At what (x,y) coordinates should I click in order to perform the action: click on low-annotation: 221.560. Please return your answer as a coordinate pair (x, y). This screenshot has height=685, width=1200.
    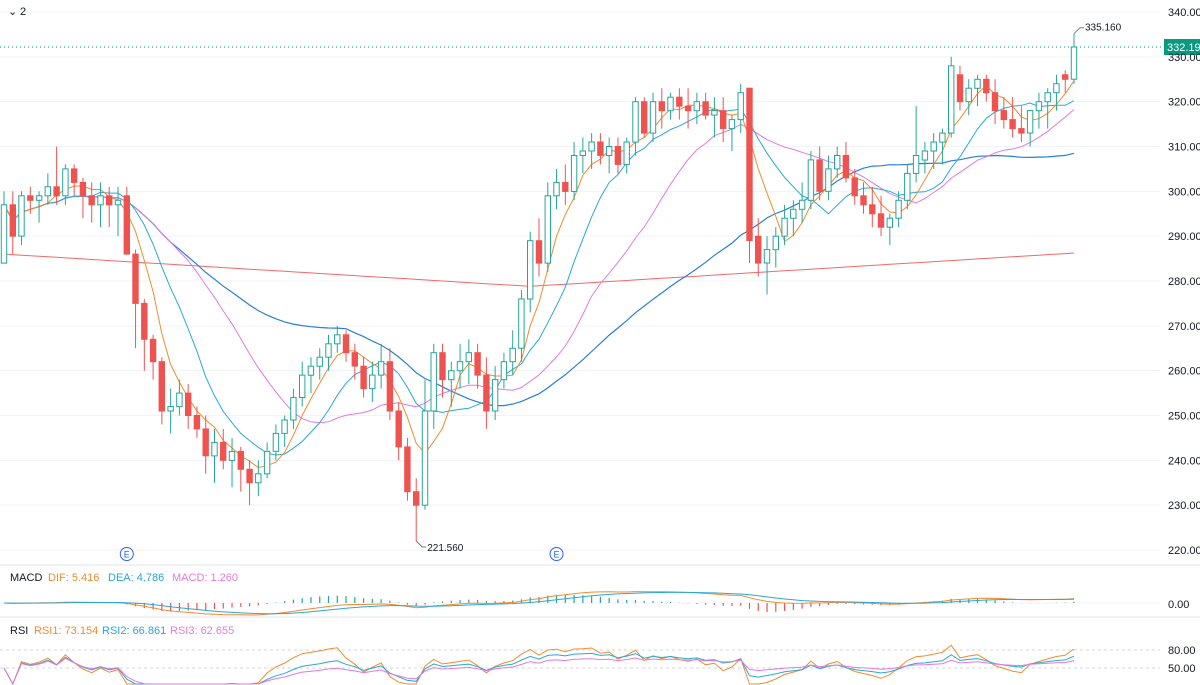
    Looking at the image, I should click on (445, 548).